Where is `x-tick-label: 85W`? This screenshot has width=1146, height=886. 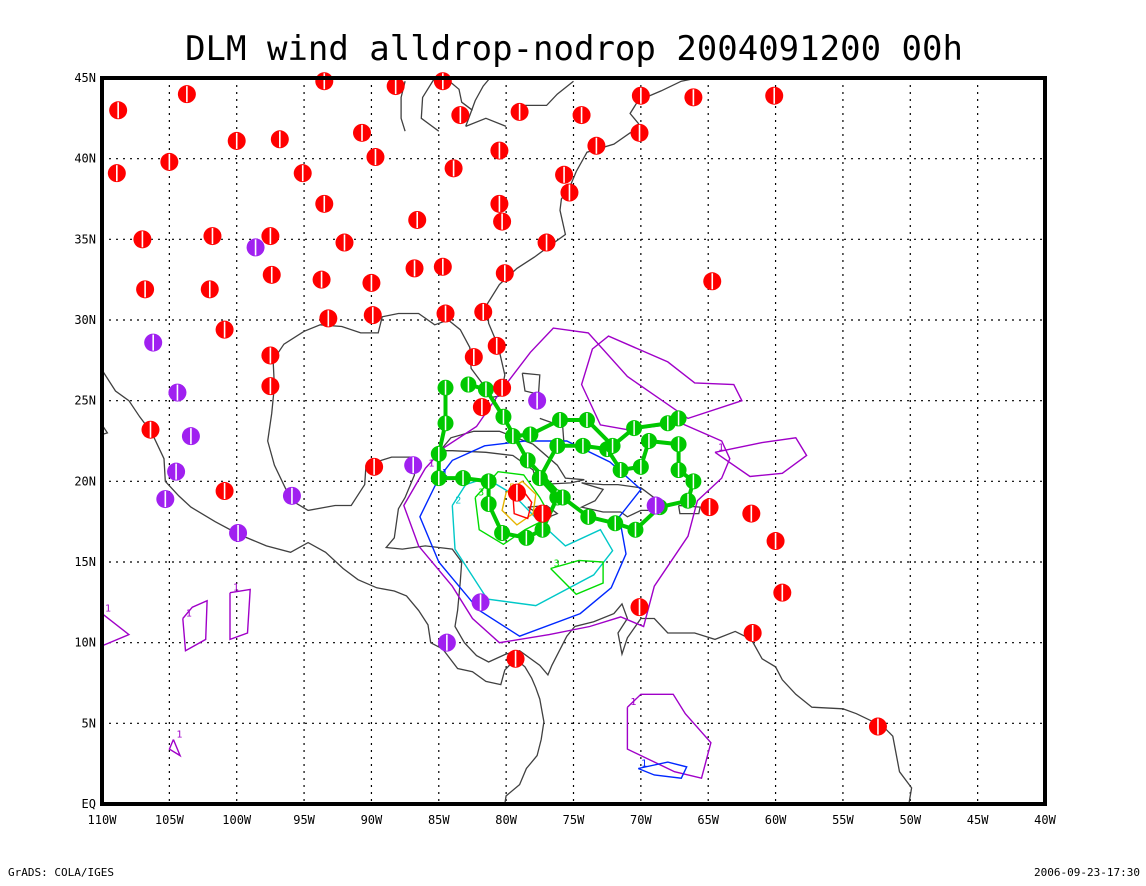
x-tick-label: 85W is located at coordinates (439, 820).